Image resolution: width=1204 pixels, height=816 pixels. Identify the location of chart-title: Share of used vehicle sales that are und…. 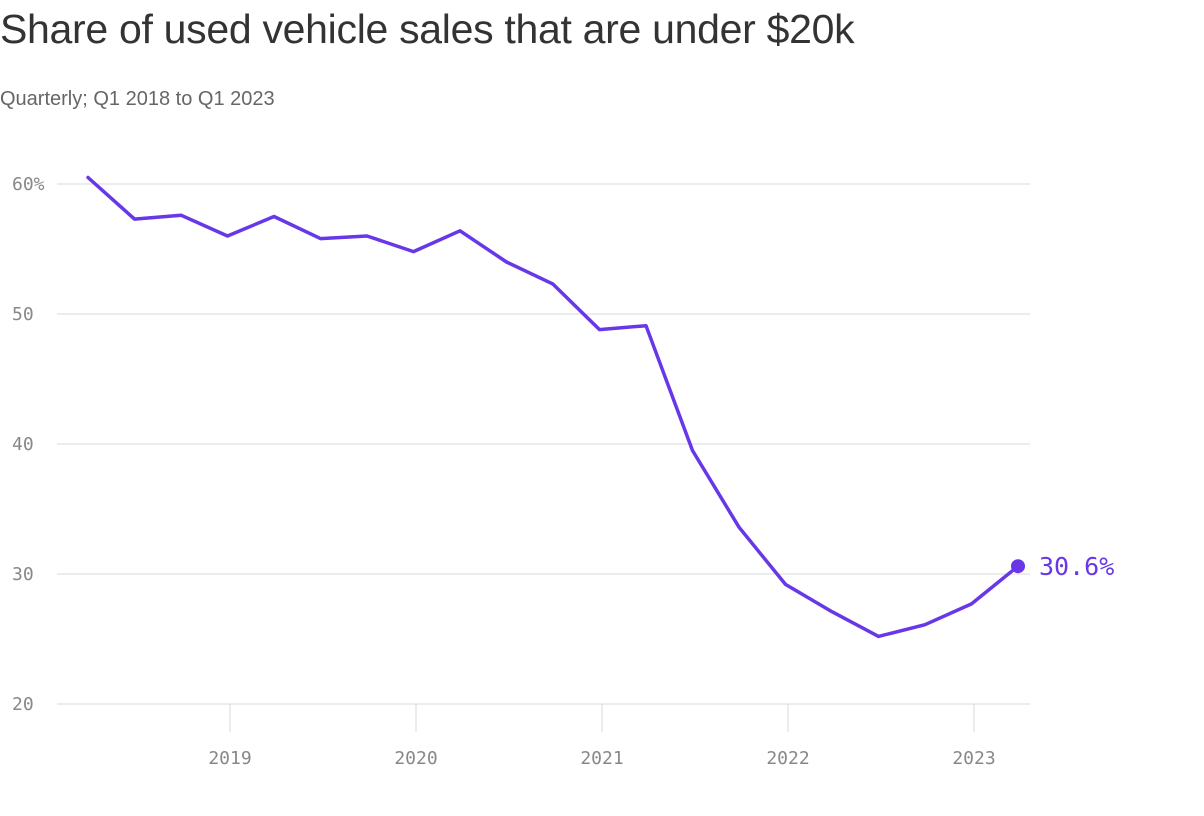
(427, 29).